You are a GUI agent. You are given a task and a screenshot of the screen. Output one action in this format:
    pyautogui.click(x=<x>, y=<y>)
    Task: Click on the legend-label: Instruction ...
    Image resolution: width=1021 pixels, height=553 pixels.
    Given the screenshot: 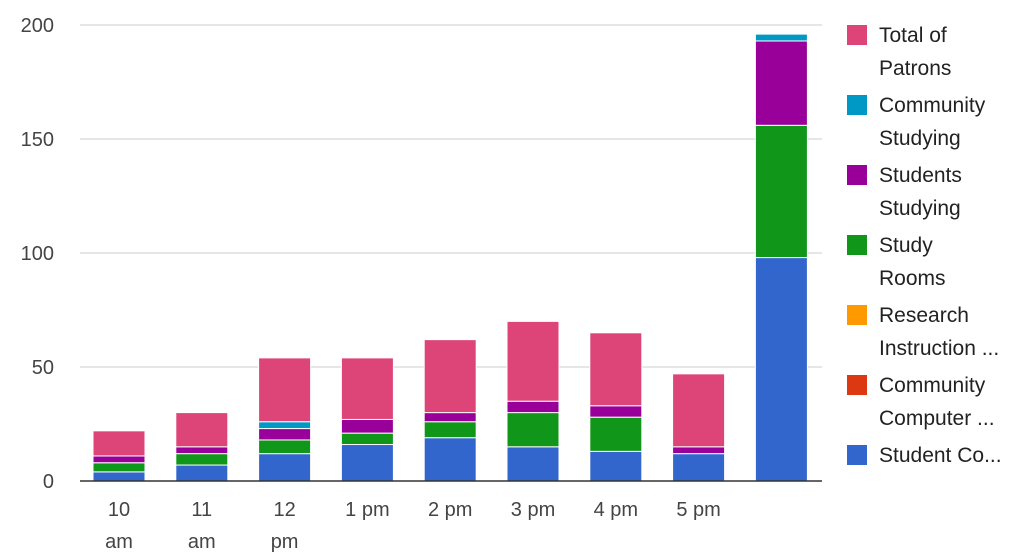 What is the action you would take?
    pyautogui.click(x=939, y=348)
    